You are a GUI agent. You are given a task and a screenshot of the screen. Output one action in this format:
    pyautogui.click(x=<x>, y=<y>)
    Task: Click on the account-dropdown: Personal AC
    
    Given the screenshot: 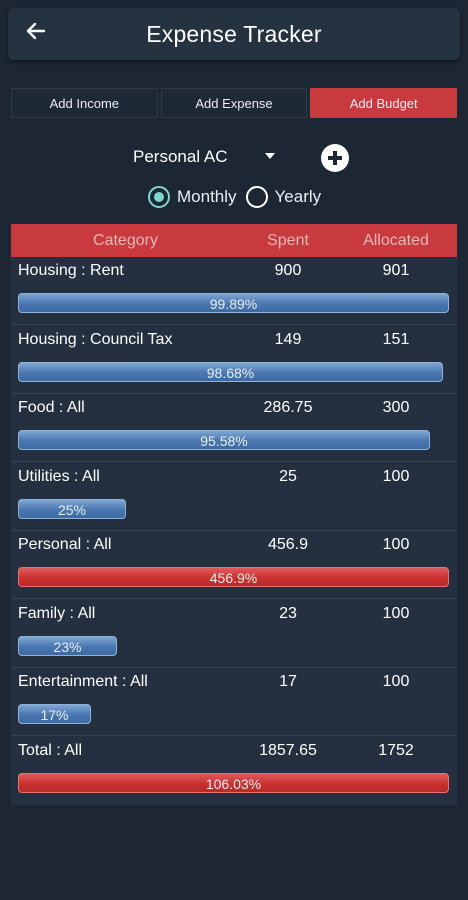 What is the action you would take?
    pyautogui.click(x=202, y=157)
    